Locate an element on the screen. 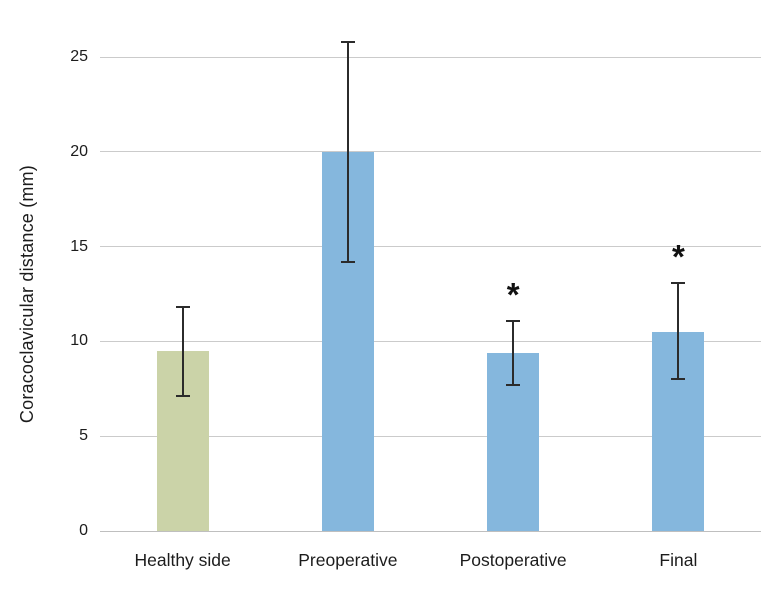 The height and width of the screenshot is (603, 780). y-tick-label: 15 is located at coordinates (79, 246).